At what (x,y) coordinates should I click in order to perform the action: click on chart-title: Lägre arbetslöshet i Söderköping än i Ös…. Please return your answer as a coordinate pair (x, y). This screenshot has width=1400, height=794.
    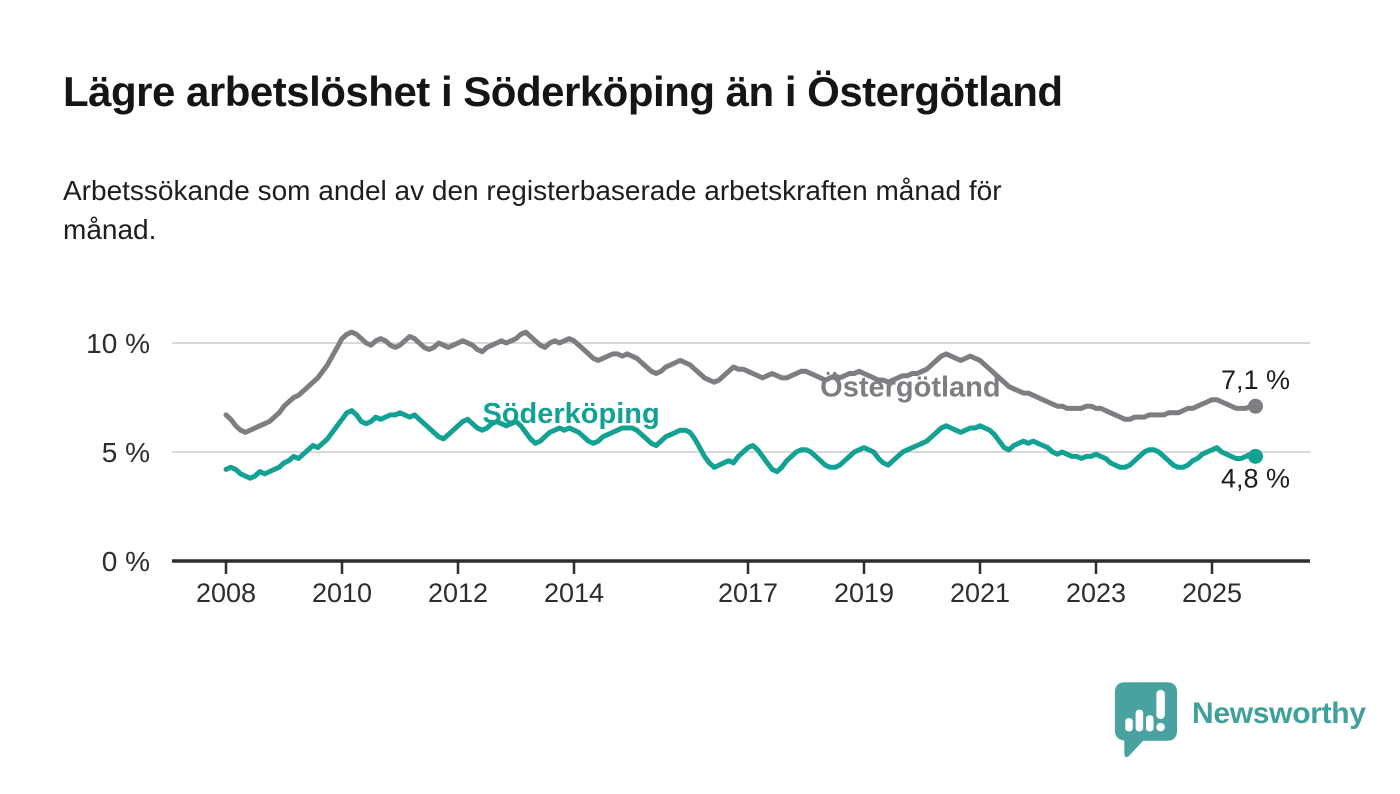
    Looking at the image, I should click on (563, 91).